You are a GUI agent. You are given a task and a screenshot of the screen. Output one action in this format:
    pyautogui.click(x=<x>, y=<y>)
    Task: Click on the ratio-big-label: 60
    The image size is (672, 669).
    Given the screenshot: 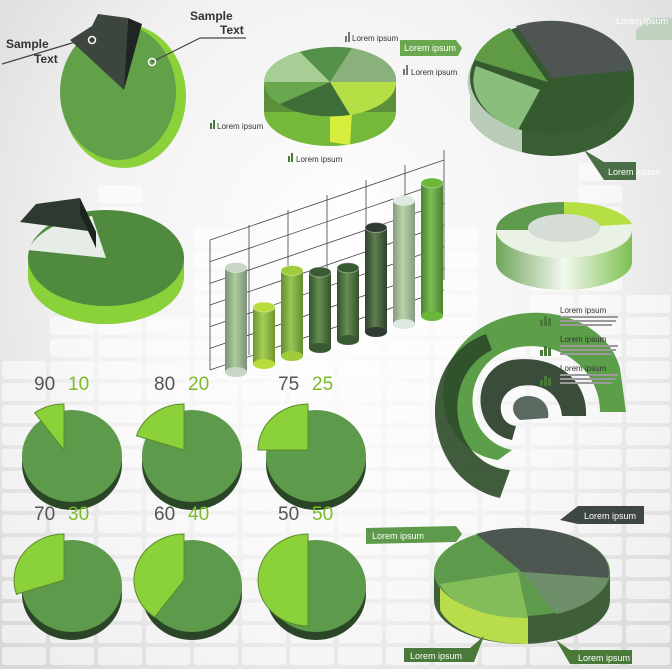 What is the action you would take?
    pyautogui.click(x=164, y=514)
    